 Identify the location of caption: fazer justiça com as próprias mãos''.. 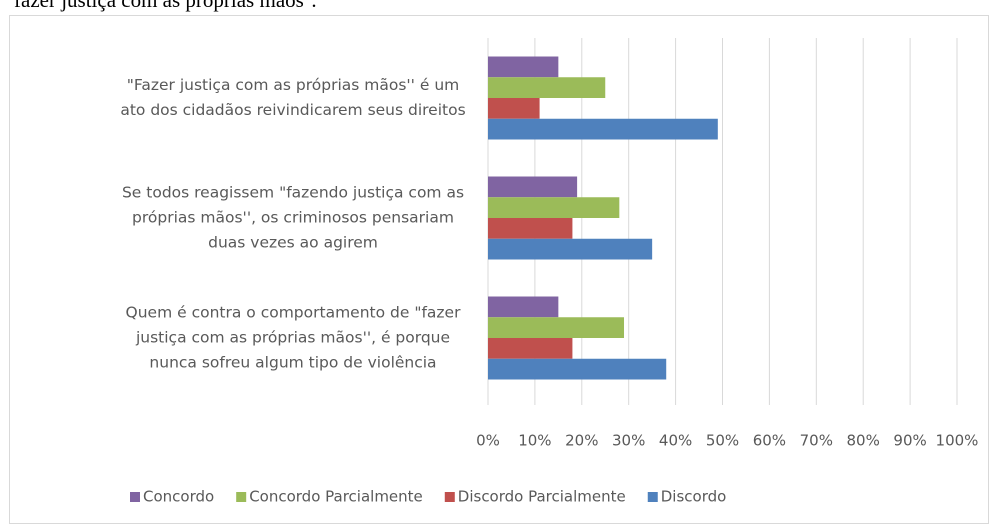
(165, 6).